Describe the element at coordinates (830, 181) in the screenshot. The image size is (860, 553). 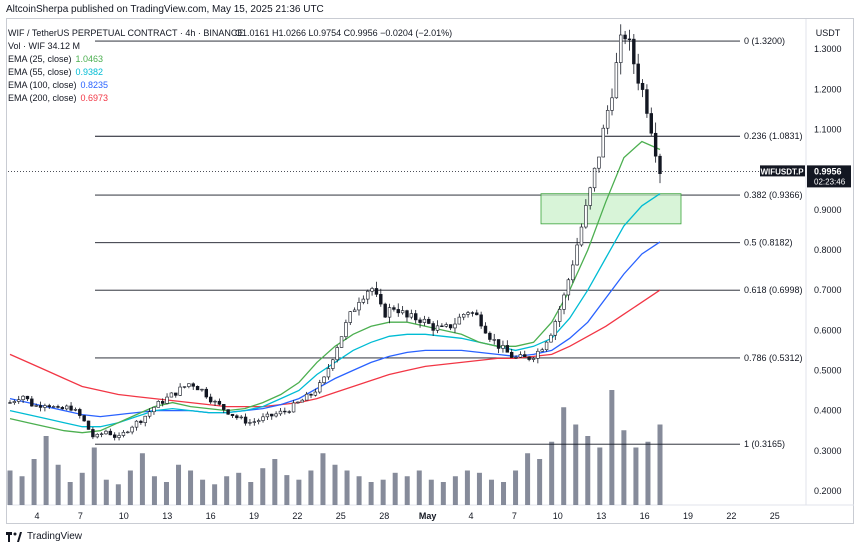
I see `countdown-label: 02:23:46` at that location.